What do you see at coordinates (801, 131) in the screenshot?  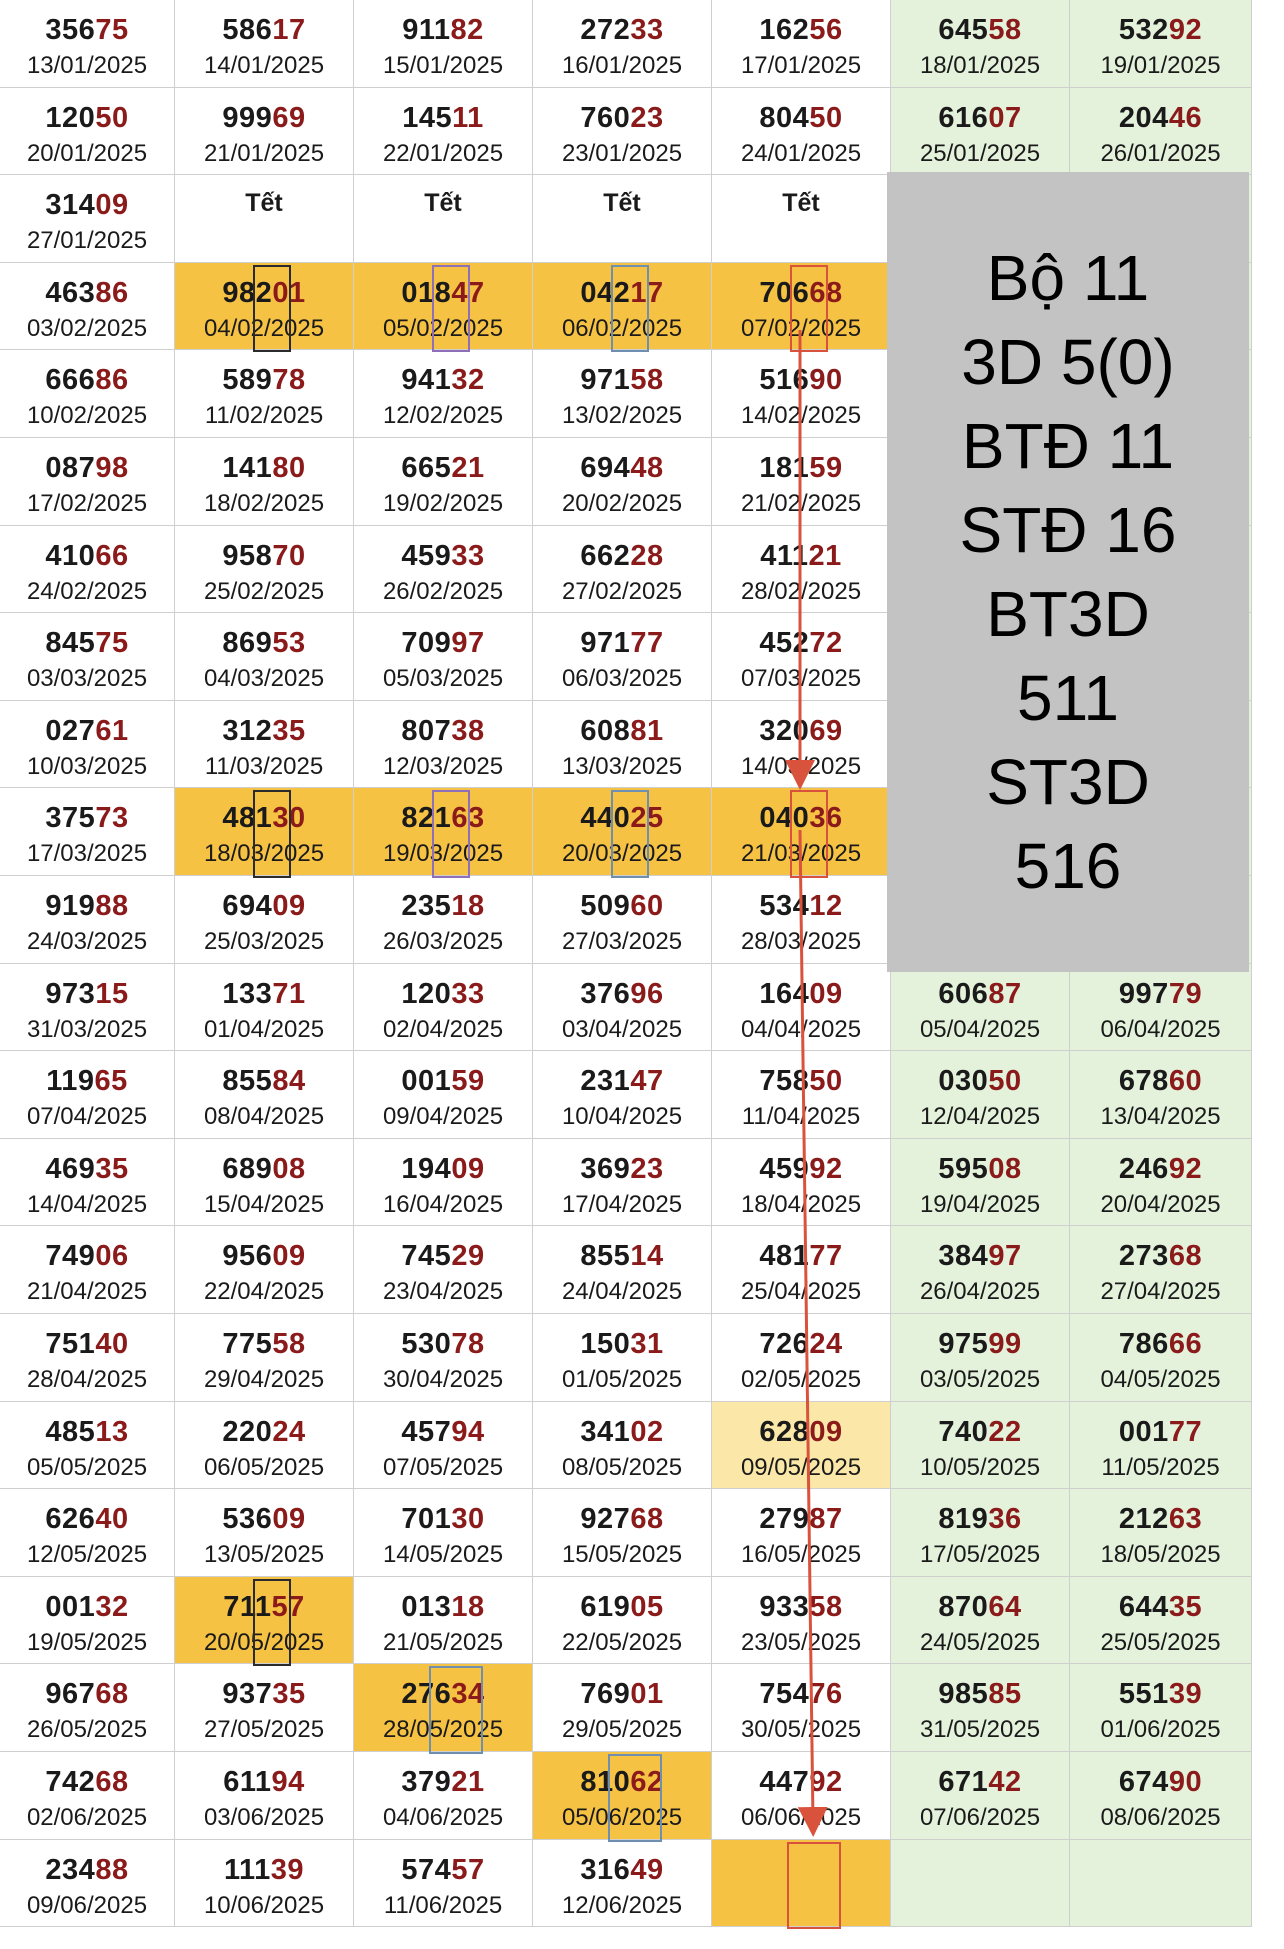 I see `result-cell: 80450 24/01/2025` at bounding box center [801, 131].